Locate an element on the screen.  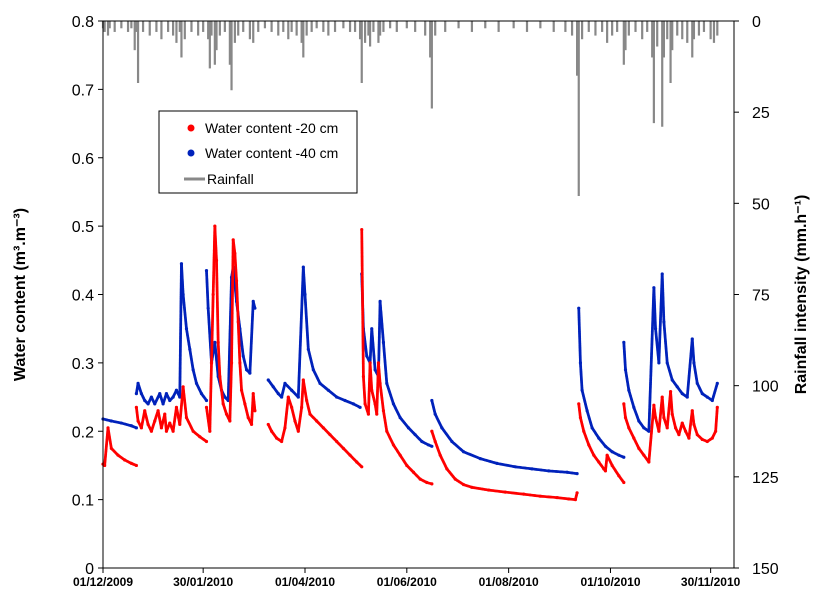
y-tick-label-left: 0.7 is located at coordinates (83, 90).